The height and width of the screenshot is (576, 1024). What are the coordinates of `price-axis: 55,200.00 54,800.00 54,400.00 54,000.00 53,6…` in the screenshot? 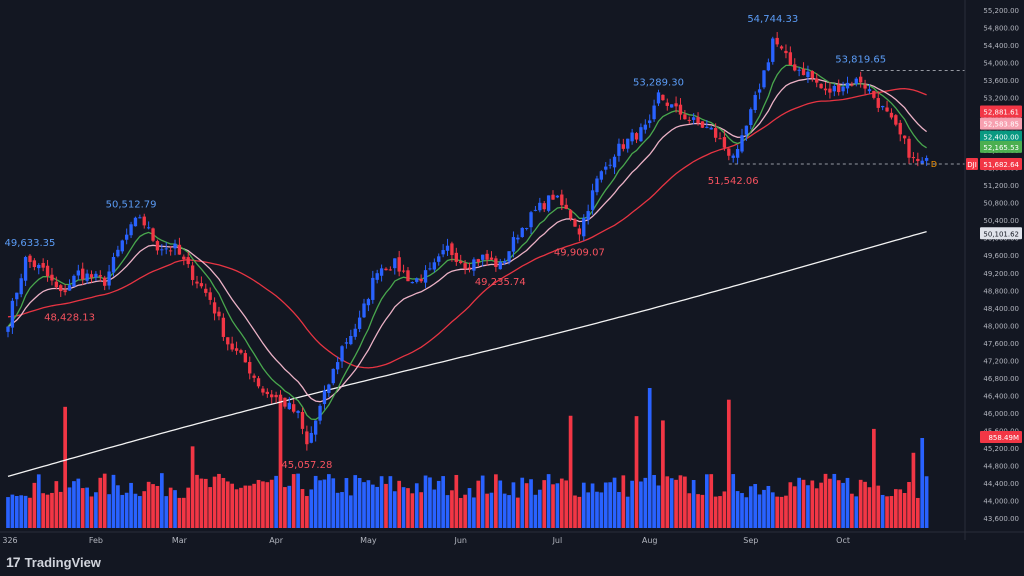 It's located at (991, 270).